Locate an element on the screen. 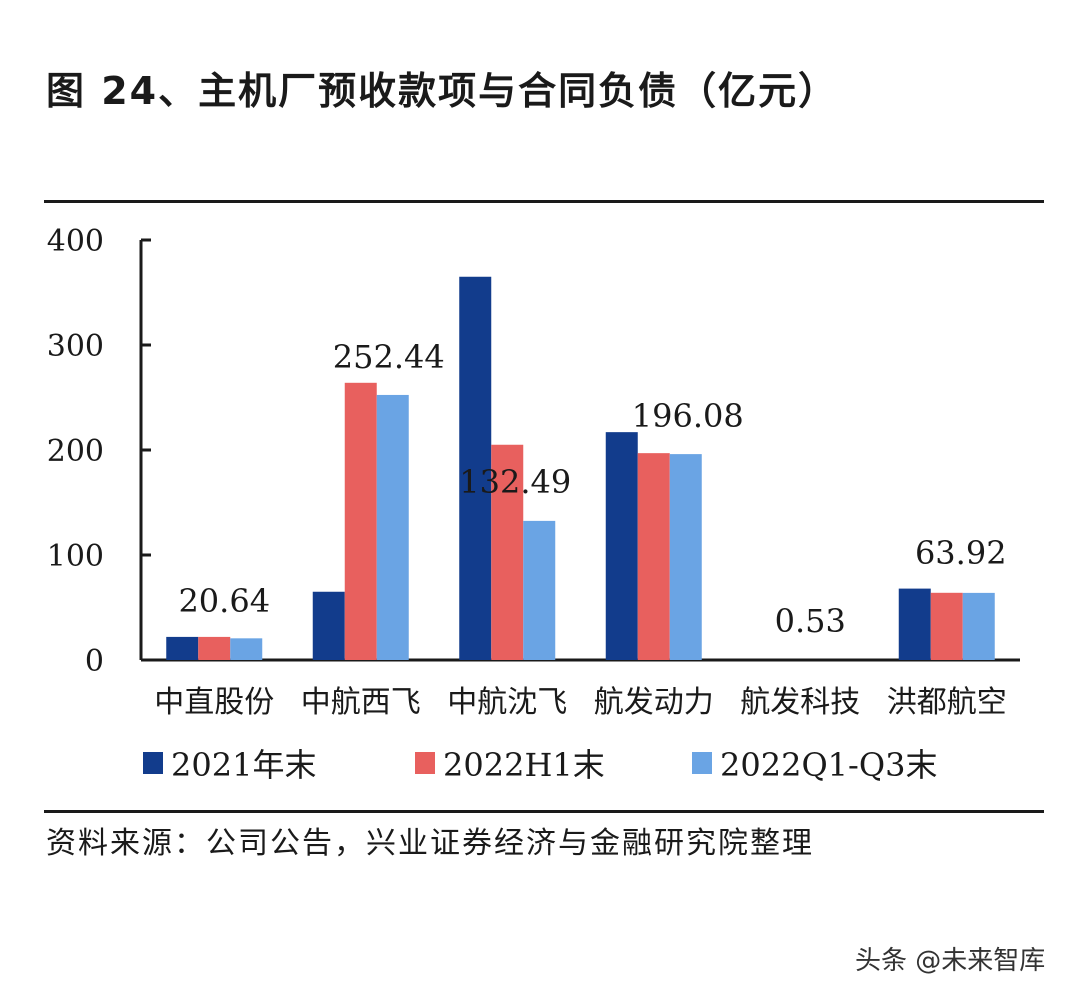 The height and width of the screenshot is (998, 1080). data-label: 252.44 is located at coordinates (389, 357).